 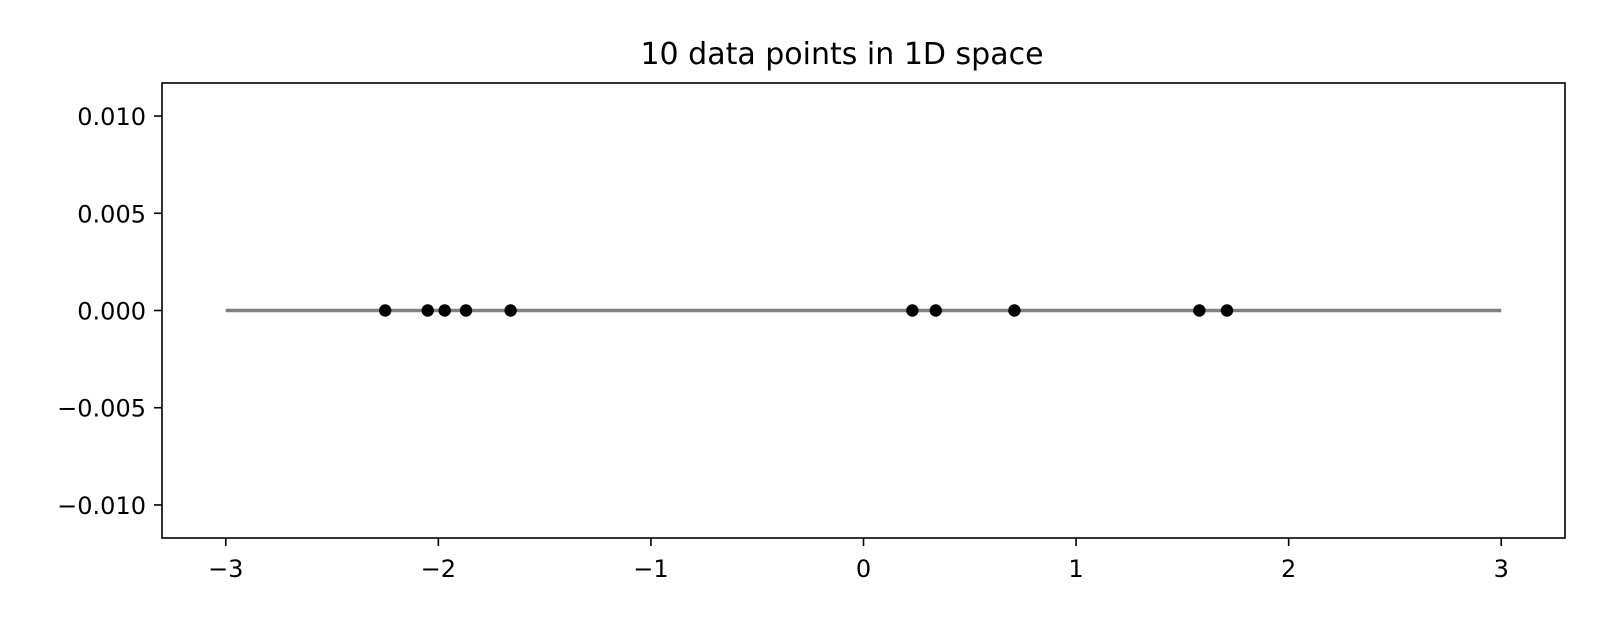 What do you see at coordinates (1288, 569) in the screenshot?
I see `x-tick-label: 2` at bounding box center [1288, 569].